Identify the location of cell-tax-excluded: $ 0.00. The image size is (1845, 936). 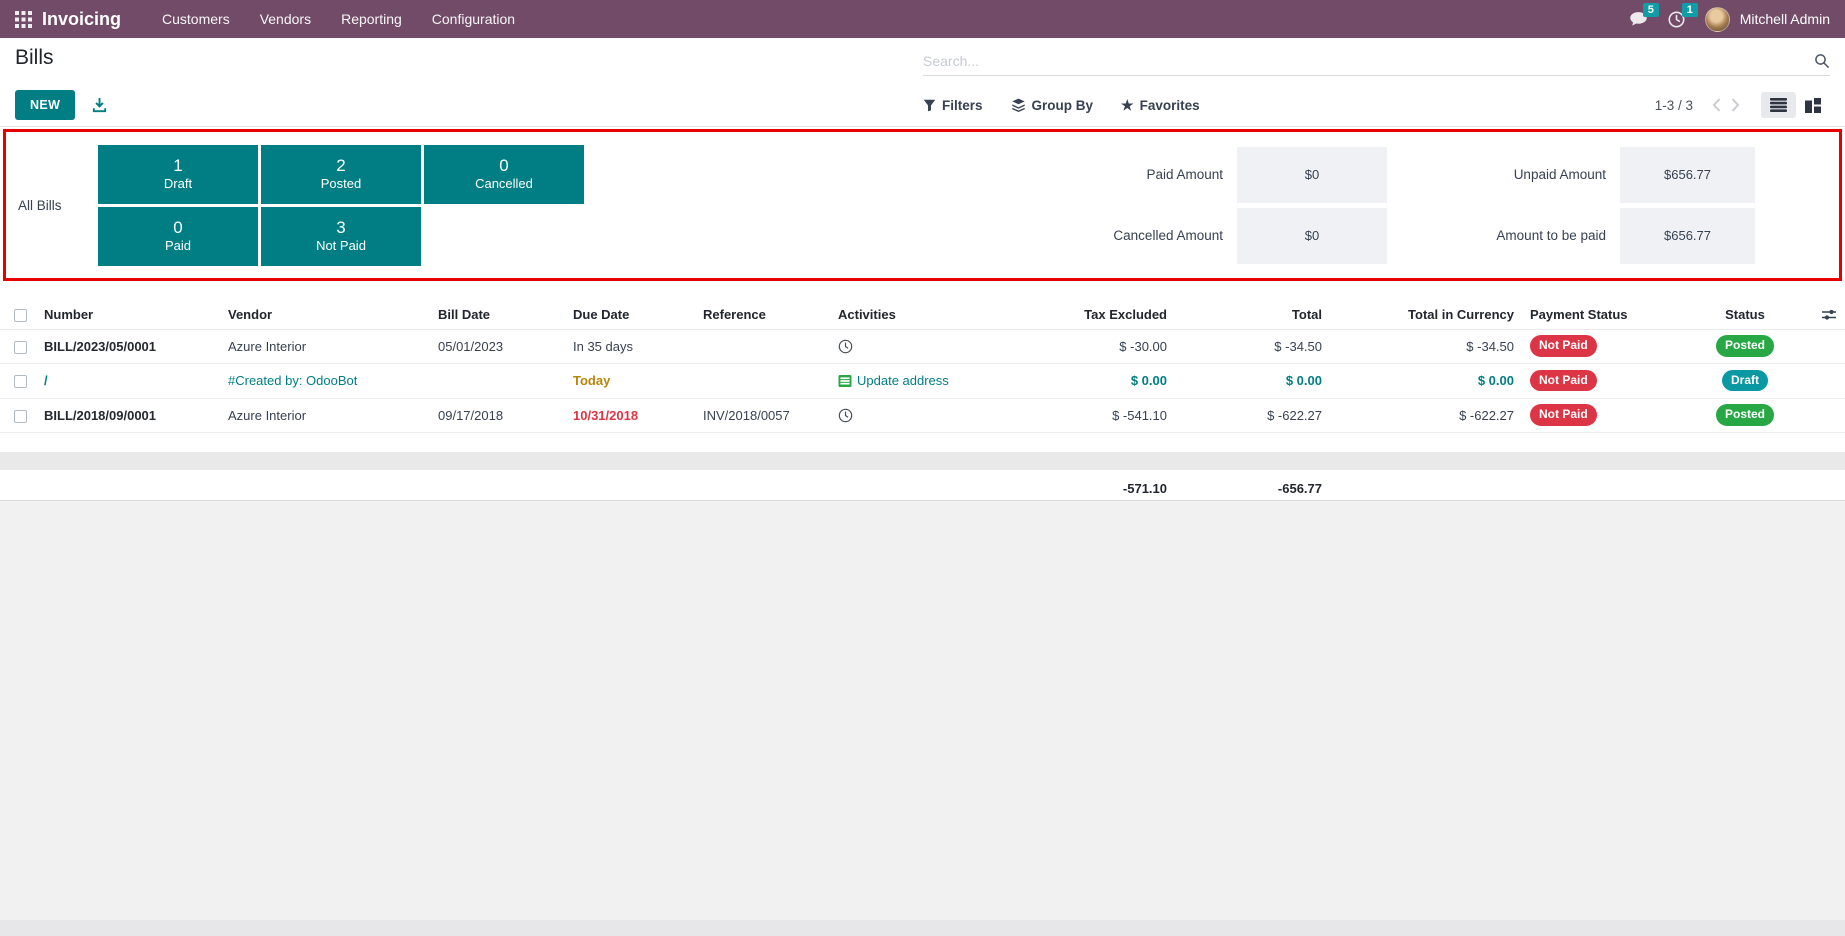
(1092, 381).